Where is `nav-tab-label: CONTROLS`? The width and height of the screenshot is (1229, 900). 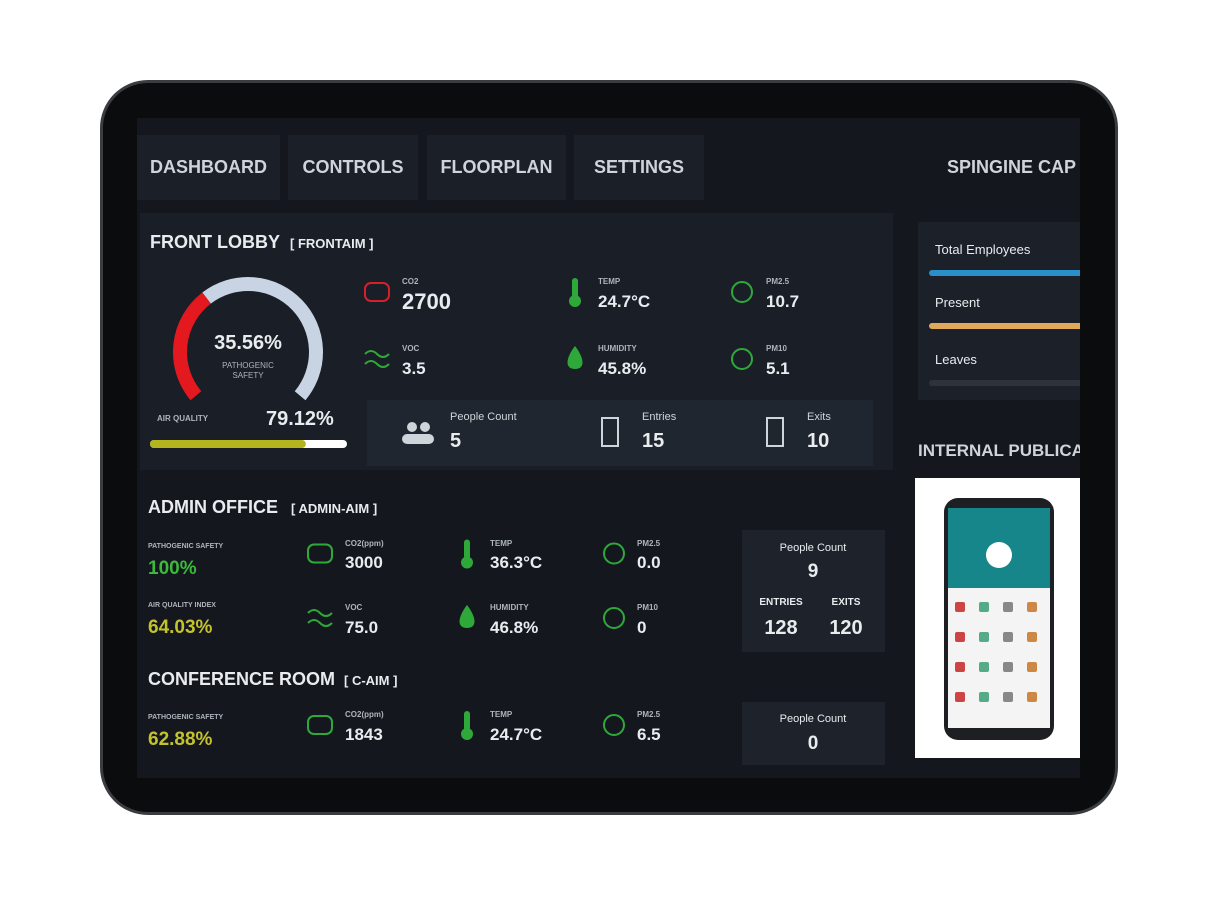
nav-tab-label: CONTROLS is located at coordinates (353, 167).